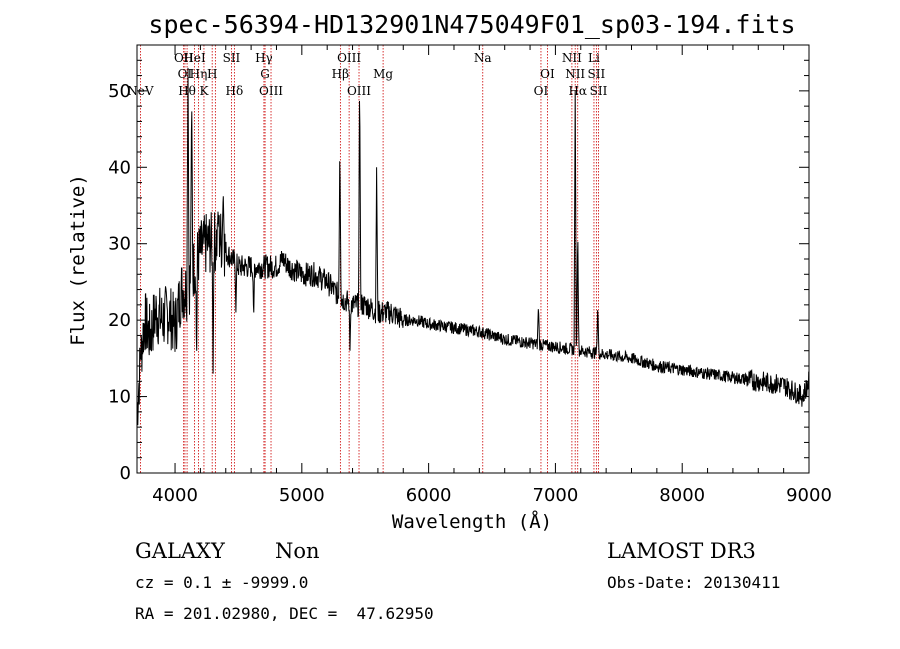 This screenshot has height=649, width=900. What do you see at coordinates (78, 260) in the screenshot?
I see `y-axis-label: Flux (relative)` at bounding box center [78, 260].